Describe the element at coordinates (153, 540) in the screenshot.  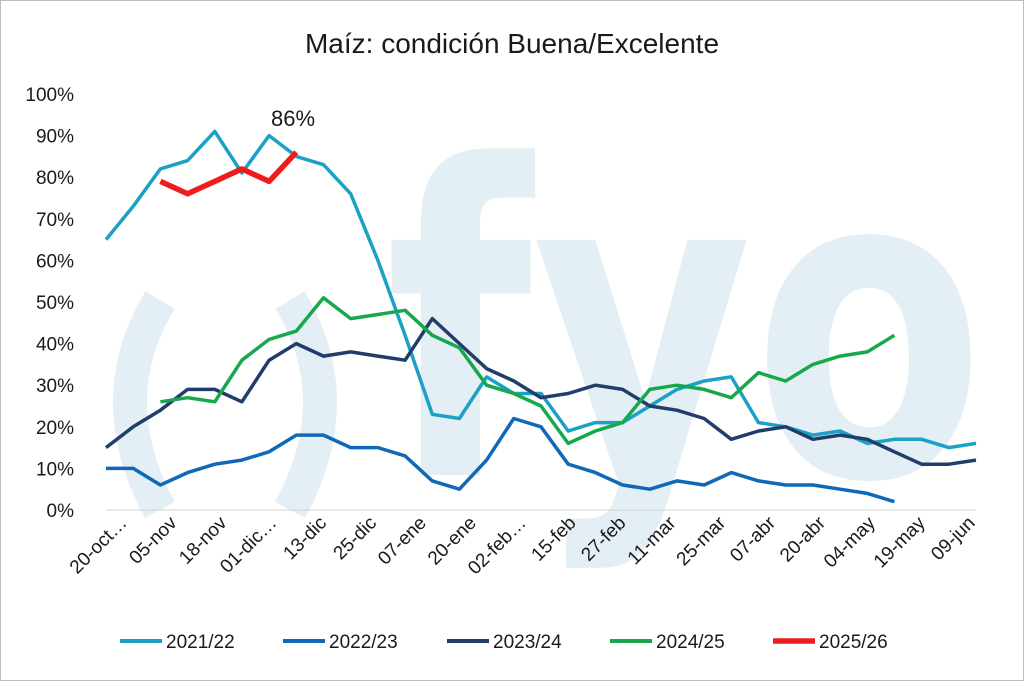
I see `x-tick-label: 05-nov` at that location.